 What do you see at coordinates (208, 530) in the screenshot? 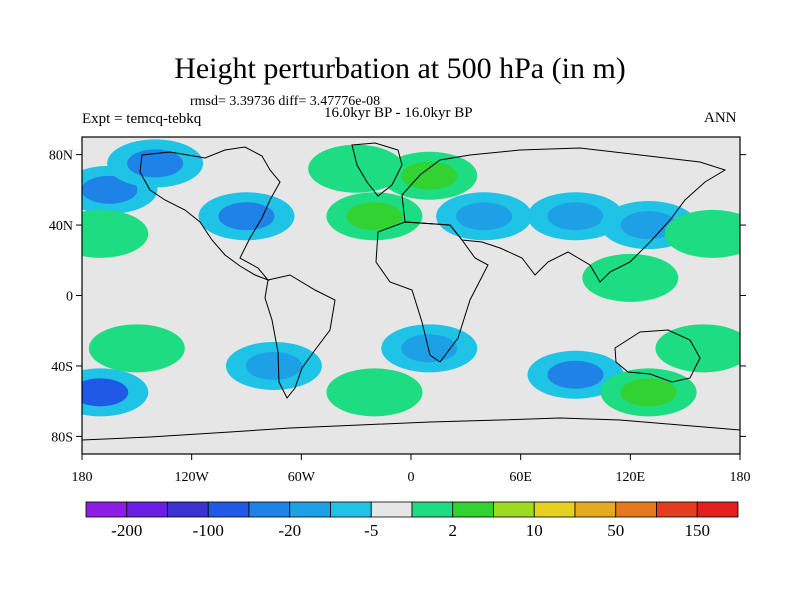
I see `colorbar-label: -100` at bounding box center [208, 530].